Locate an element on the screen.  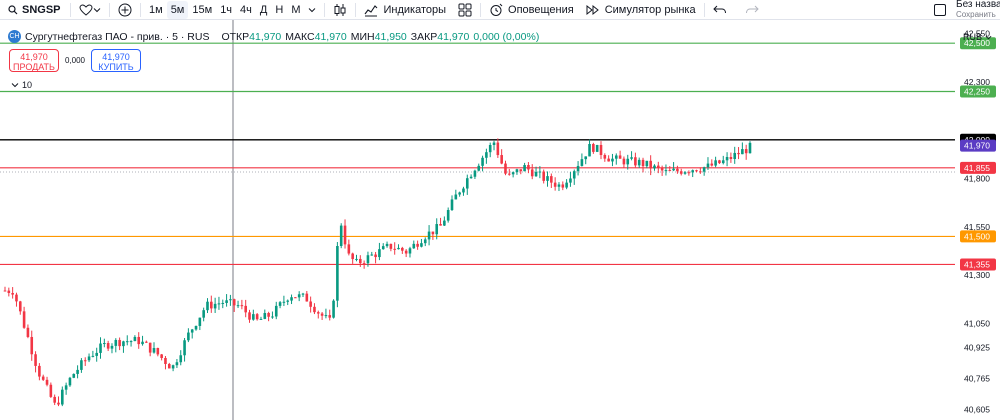
alerts-label: Оповещения is located at coordinates (541, 9).